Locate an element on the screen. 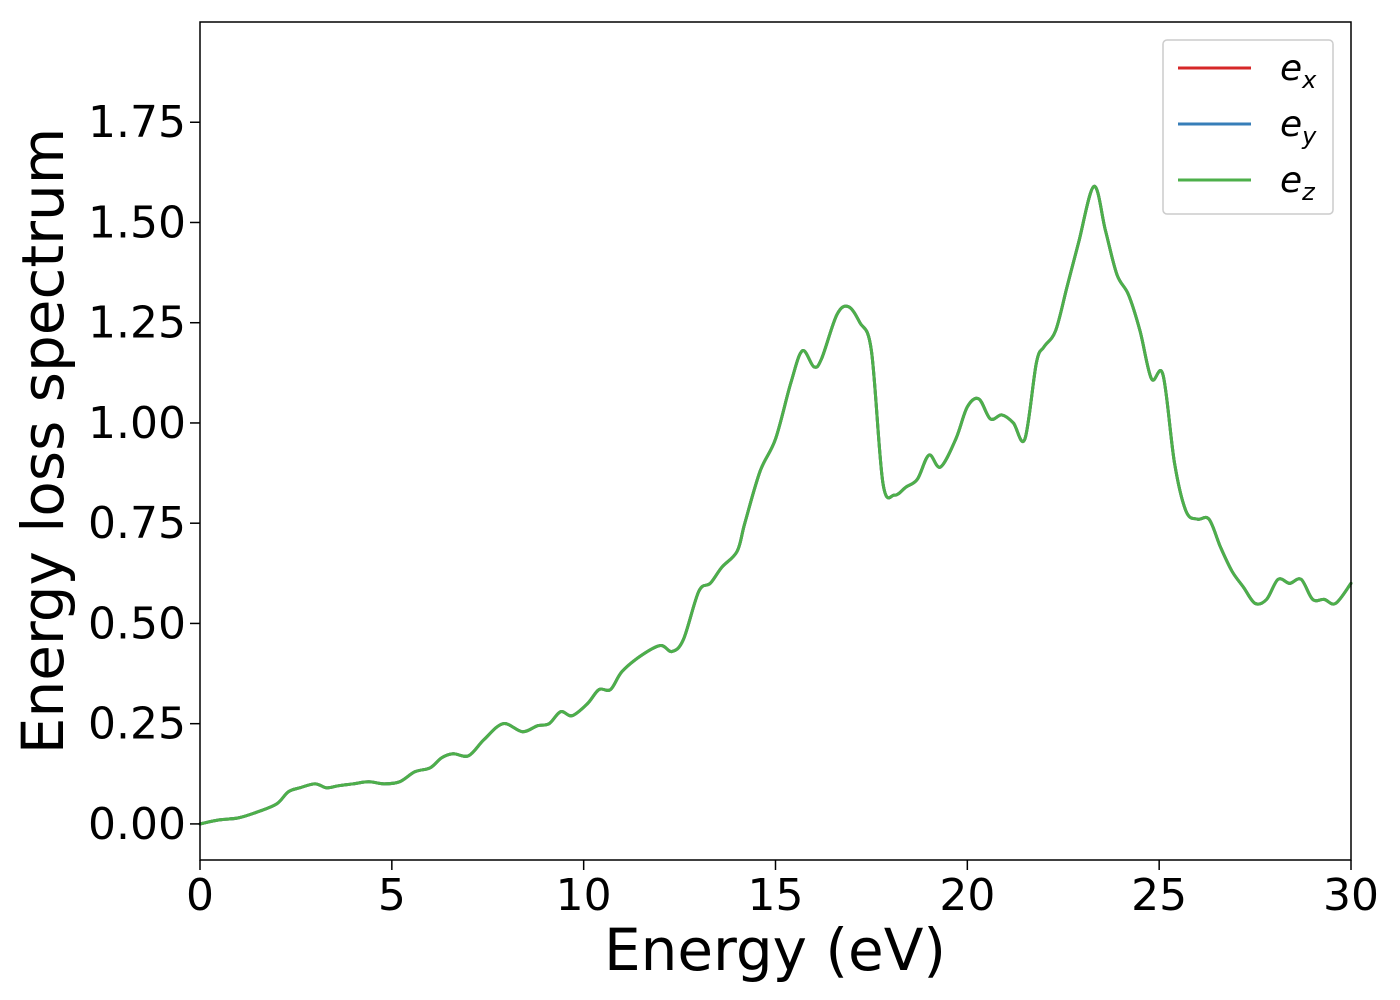 This screenshot has height=1000, width=1400. legend-label-x: ex is located at coordinates (1298, 71).